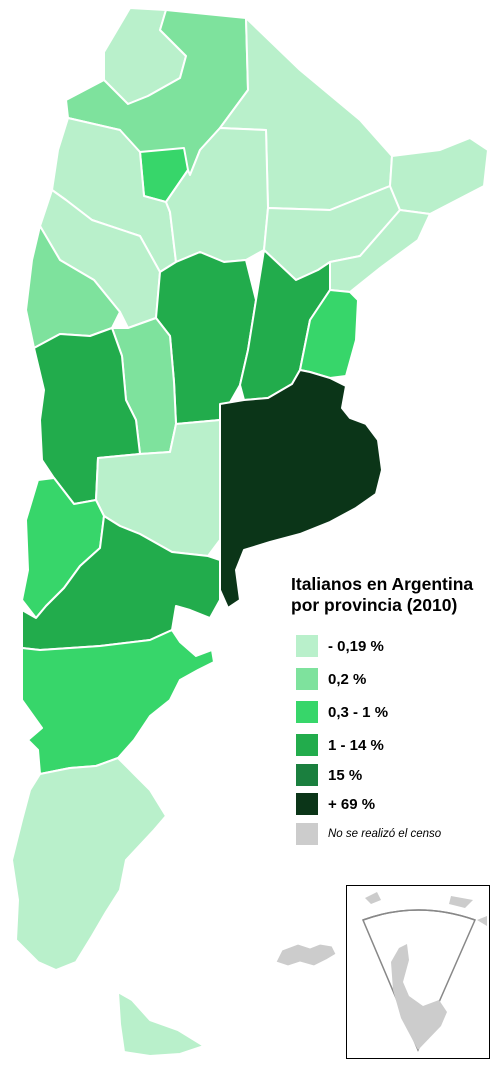  What do you see at coordinates (89, 864) in the screenshot?
I see `province-santa-cruz` at bounding box center [89, 864].